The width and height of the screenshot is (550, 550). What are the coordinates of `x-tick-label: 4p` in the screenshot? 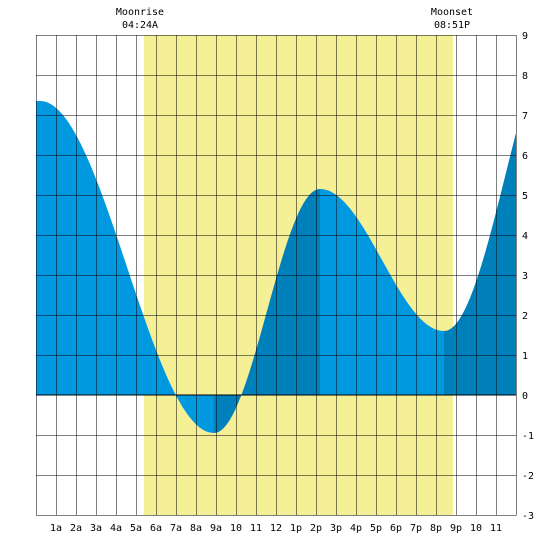 It's located at (356, 528).